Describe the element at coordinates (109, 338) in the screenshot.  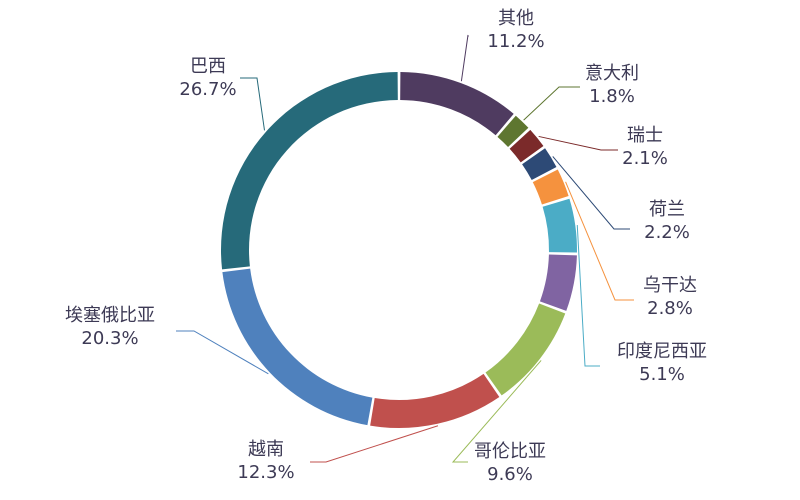
I see `slice-value-label-9: 20.3%` at that location.